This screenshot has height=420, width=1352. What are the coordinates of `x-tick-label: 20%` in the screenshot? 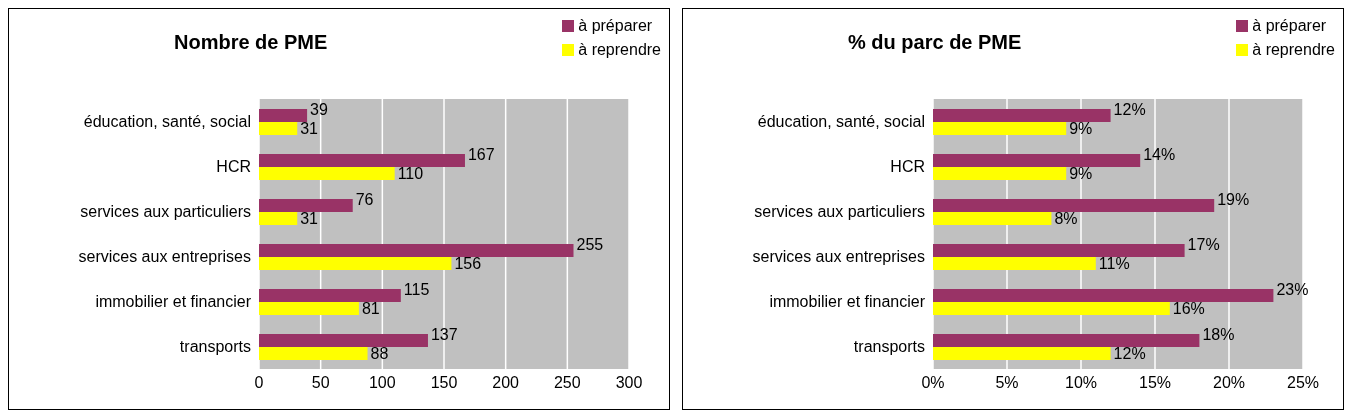 It's located at (1229, 383).